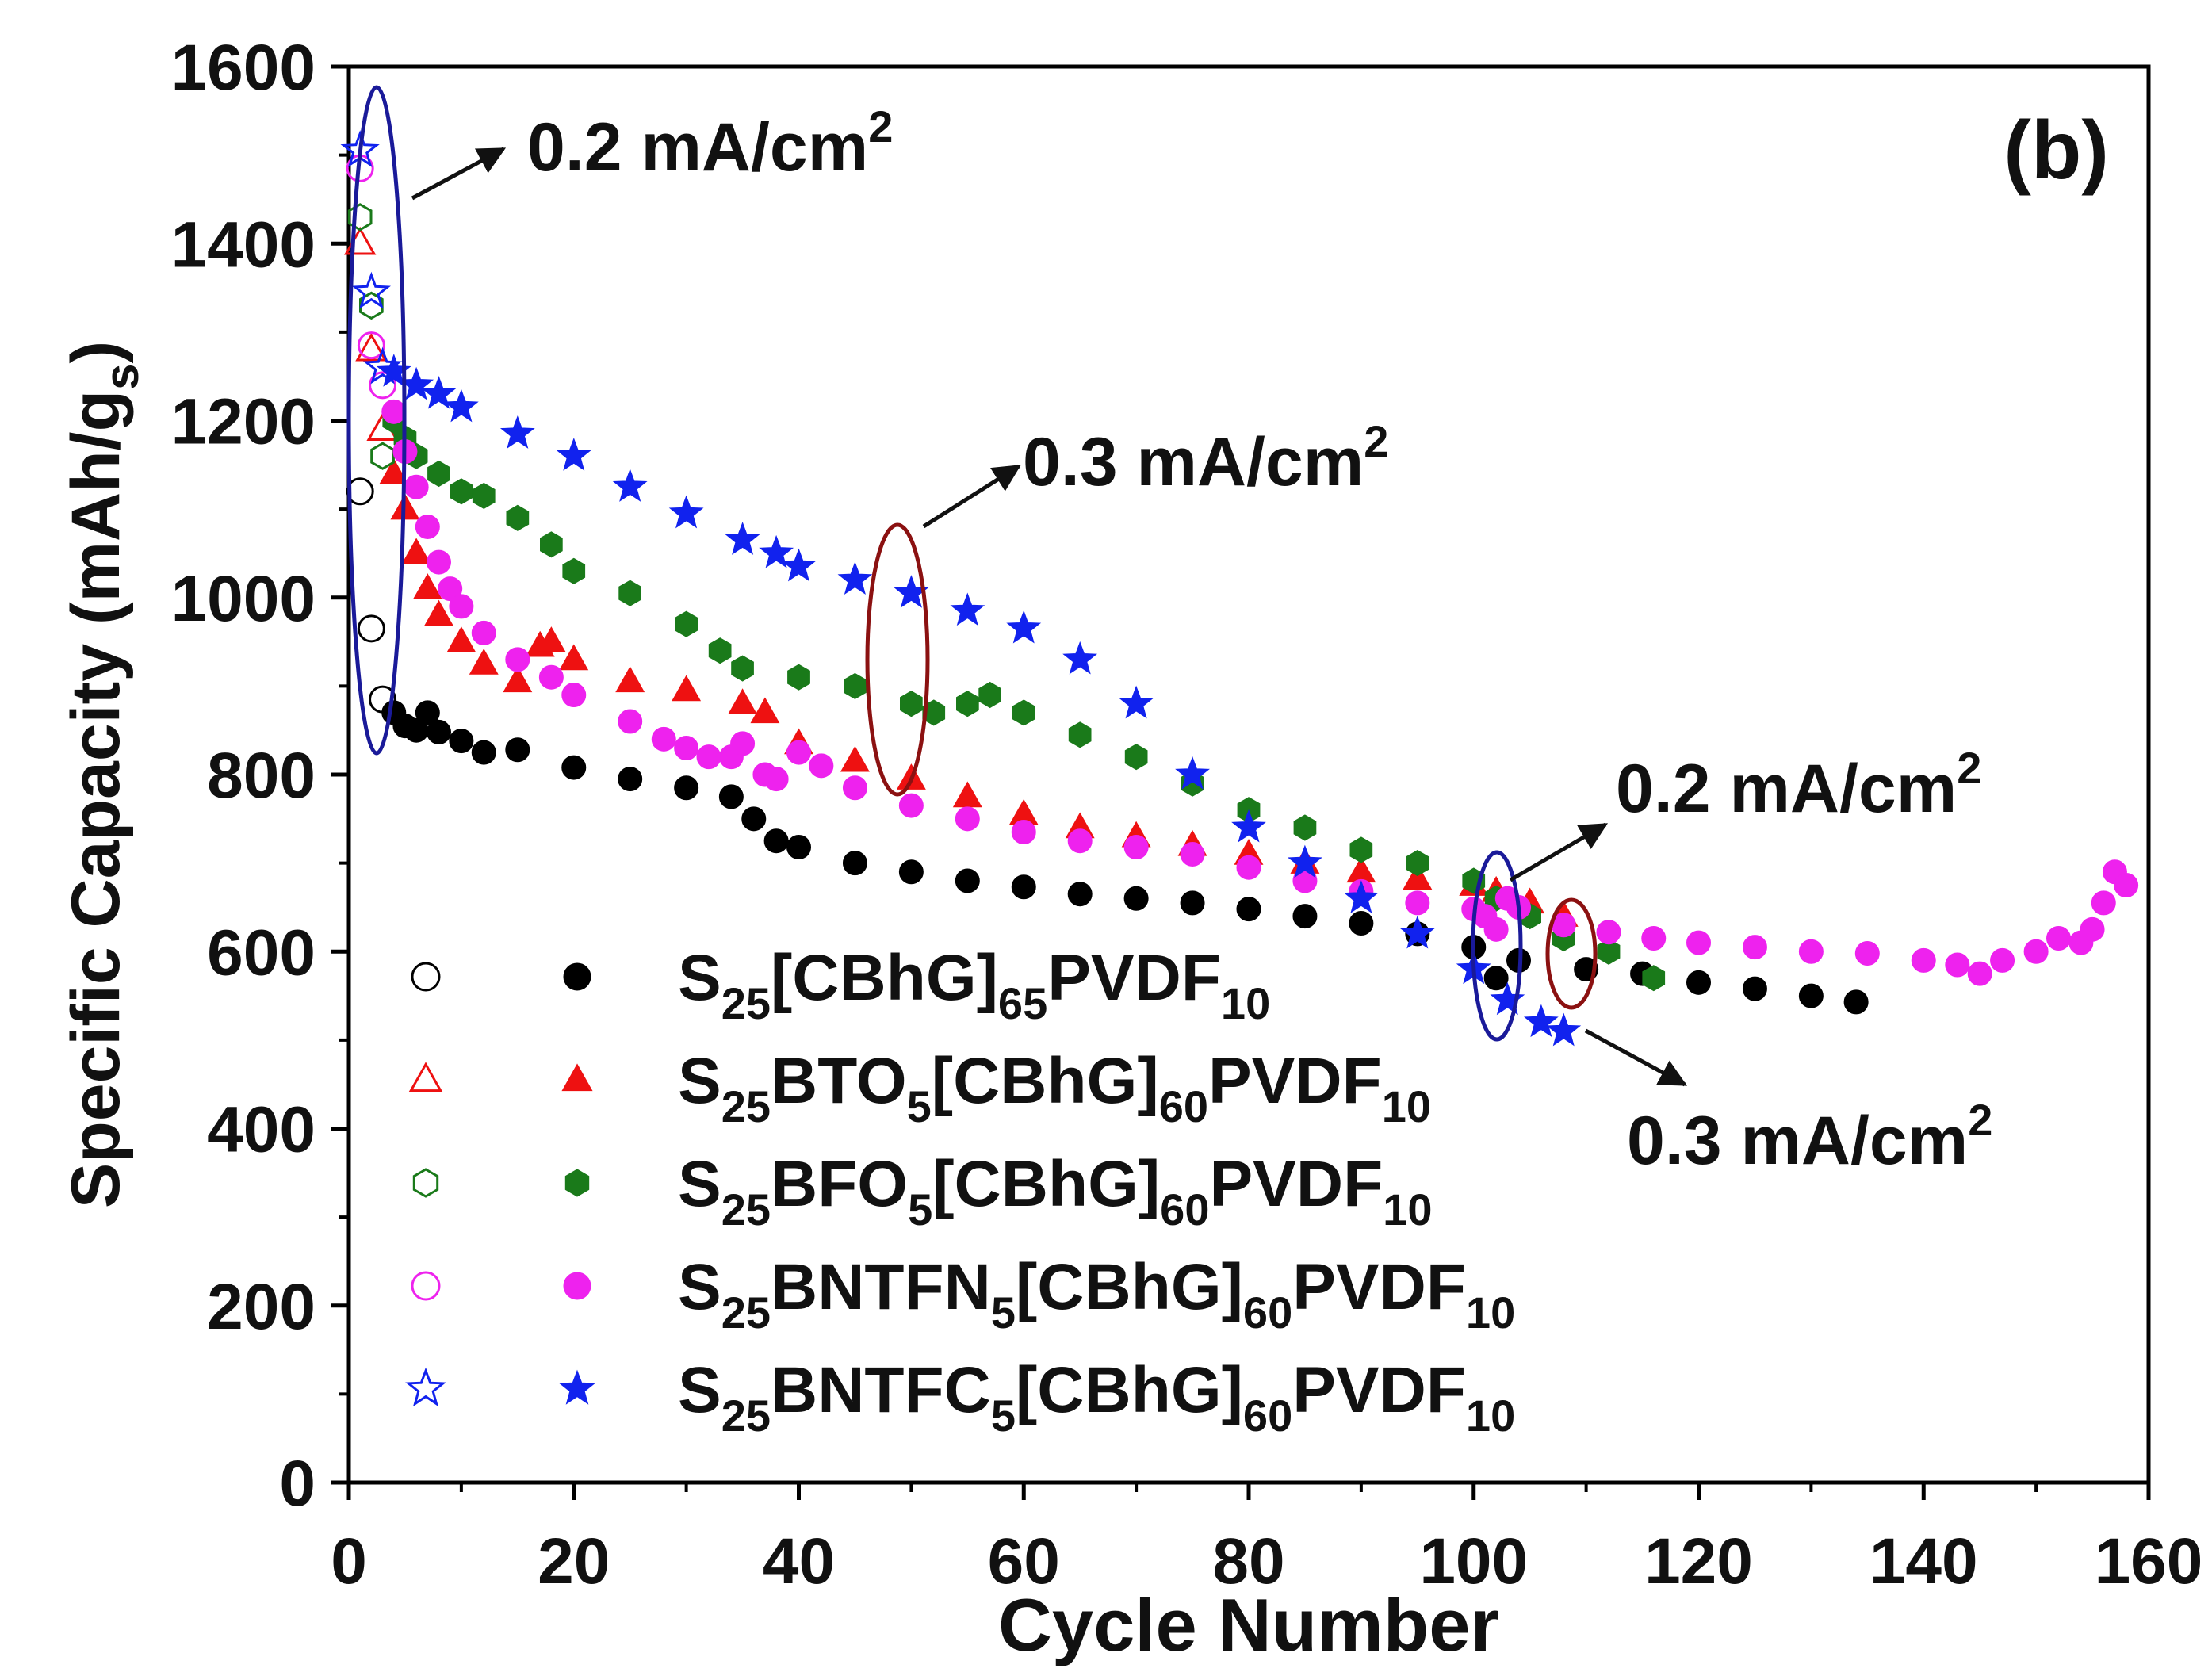 The height and width of the screenshot is (1676, 2212). What do you see at coordinates (2149, 1561) in the screenshot?
I see `x-tick-label: 160` at bounding box center [2149, 1561].